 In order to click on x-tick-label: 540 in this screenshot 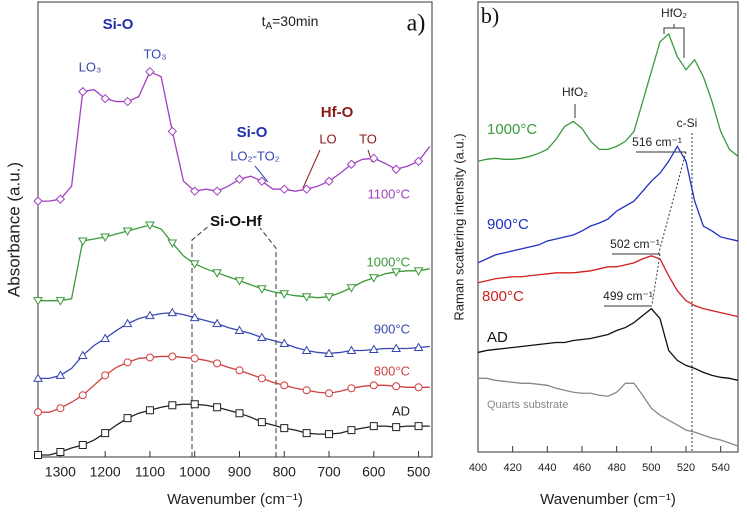, I will do `click(720, 468)`.